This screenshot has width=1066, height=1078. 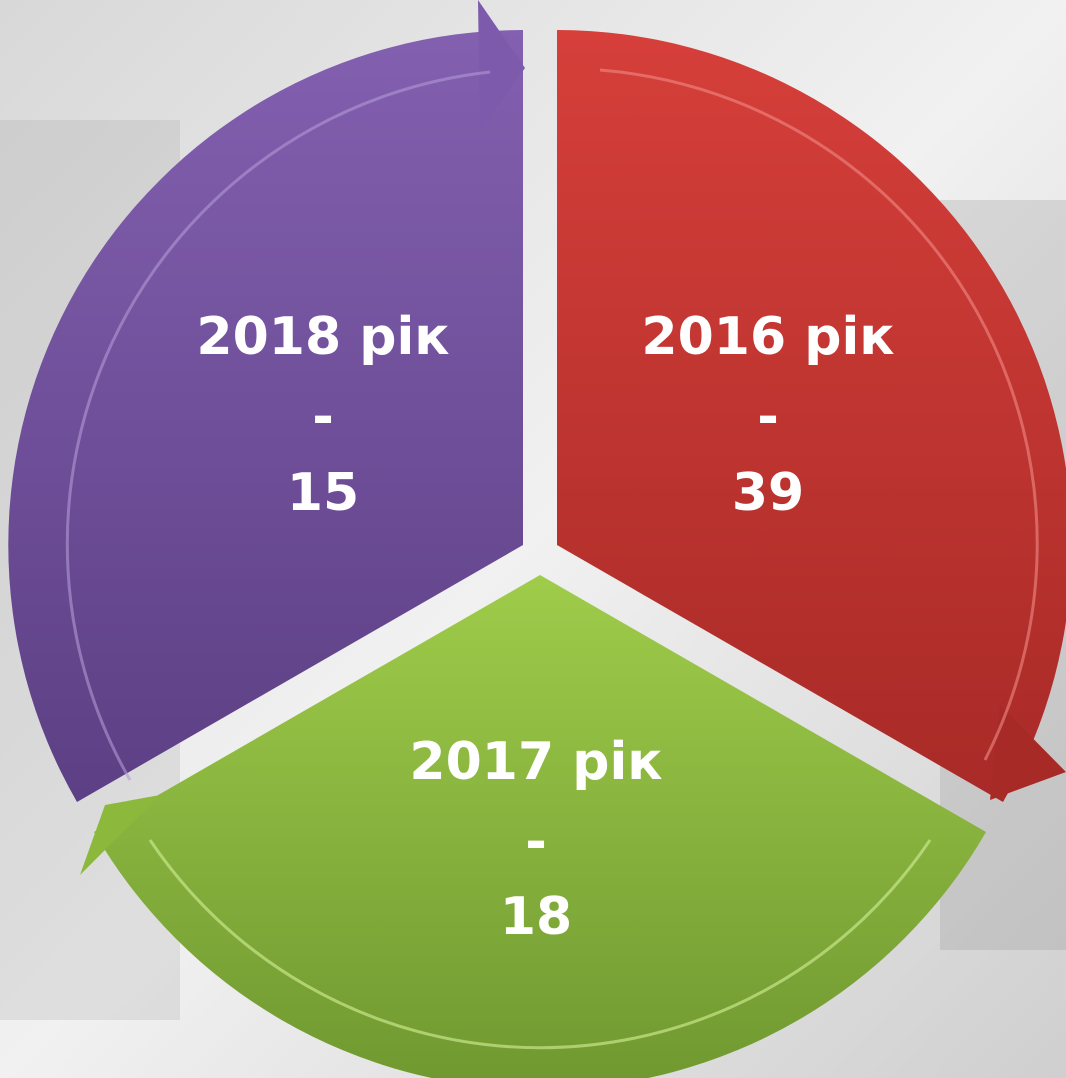 I want to click on node-2018: 2018 рік - 15, so click(x=322, y=415).